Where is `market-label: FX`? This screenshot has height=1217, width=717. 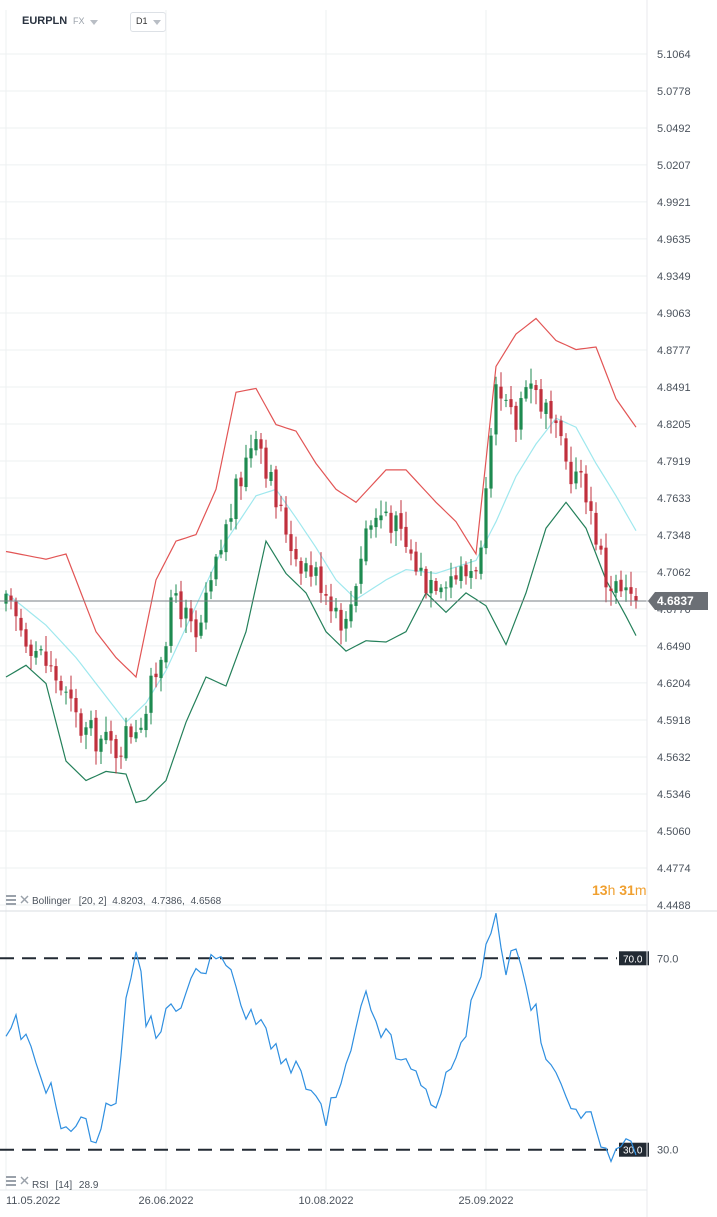
market-label: FX is located at coordinates (79, 21).